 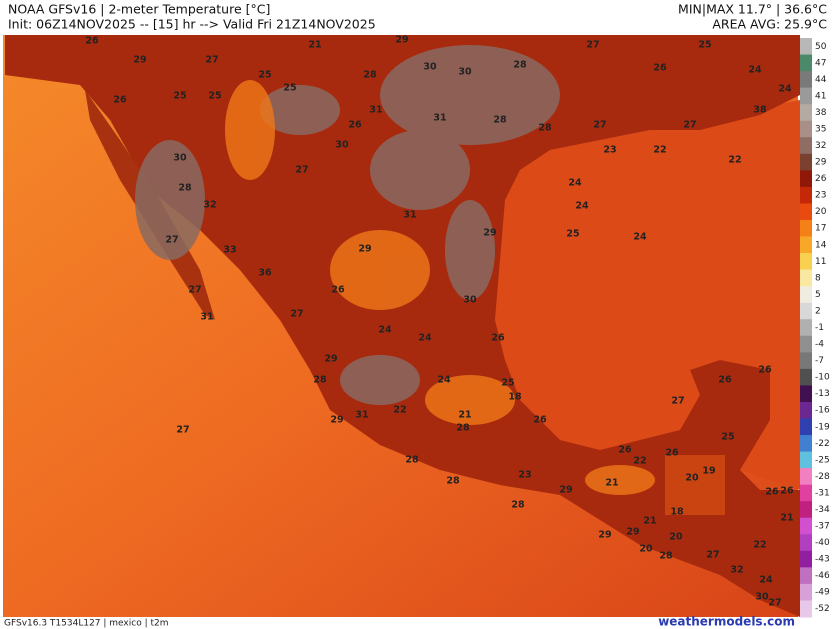 I want to click on legend-label: -1, so click(x=819, y=328).